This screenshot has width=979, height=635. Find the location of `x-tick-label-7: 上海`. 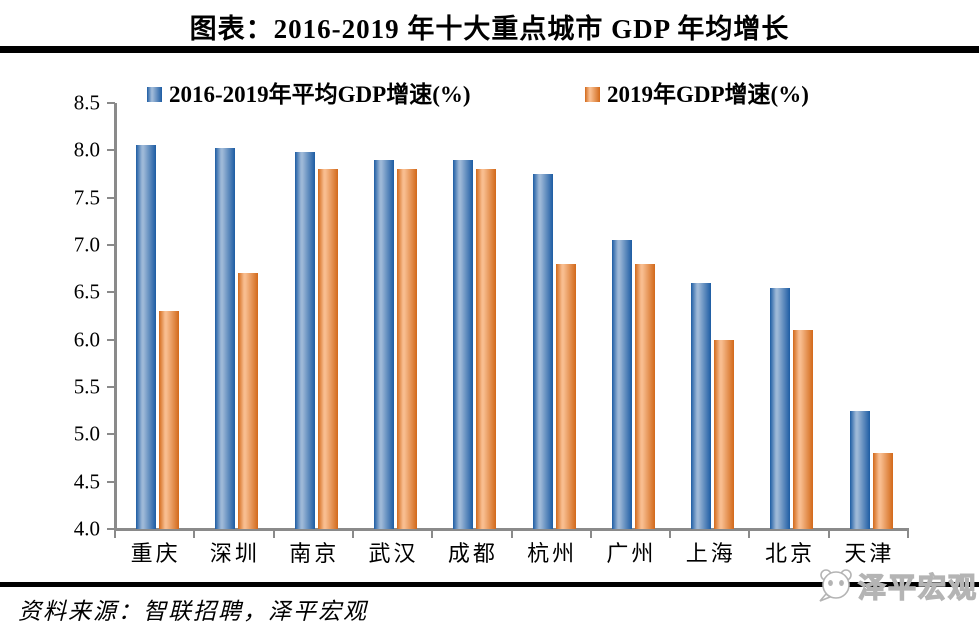

x-tick-label-7: 上海 is located at coordinates (710, 553).